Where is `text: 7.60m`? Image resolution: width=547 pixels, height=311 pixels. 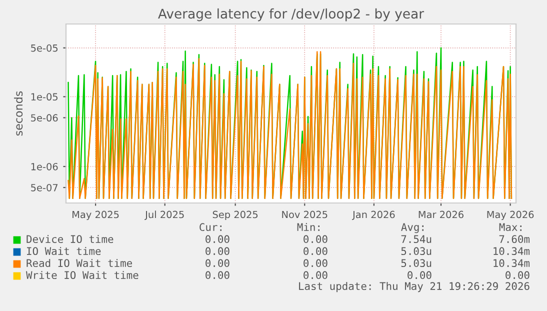
text: 7.60m is located at coordinates (514, 239).